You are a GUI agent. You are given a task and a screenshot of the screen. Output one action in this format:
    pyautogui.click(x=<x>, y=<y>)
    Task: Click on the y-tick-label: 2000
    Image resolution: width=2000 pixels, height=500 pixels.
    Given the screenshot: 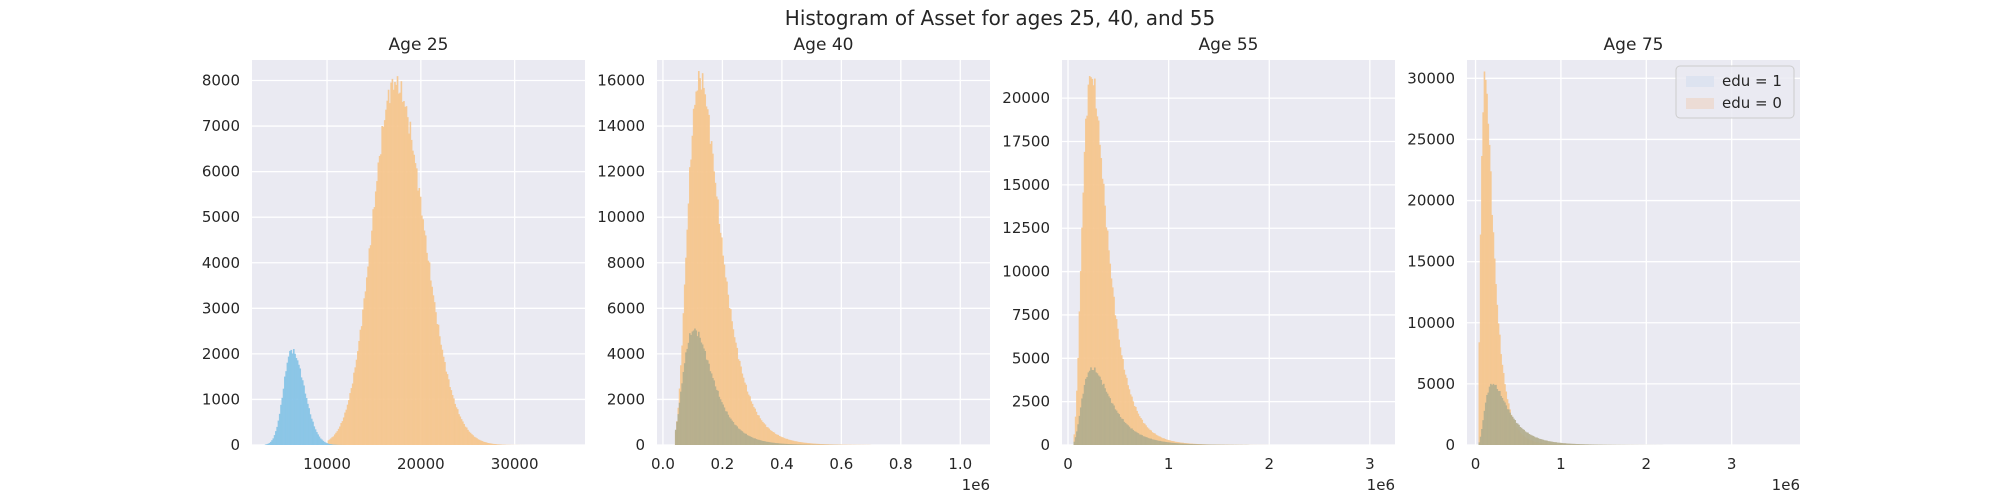 What is the action you would take?
    pyautogui.click(x=626, y=399)
    